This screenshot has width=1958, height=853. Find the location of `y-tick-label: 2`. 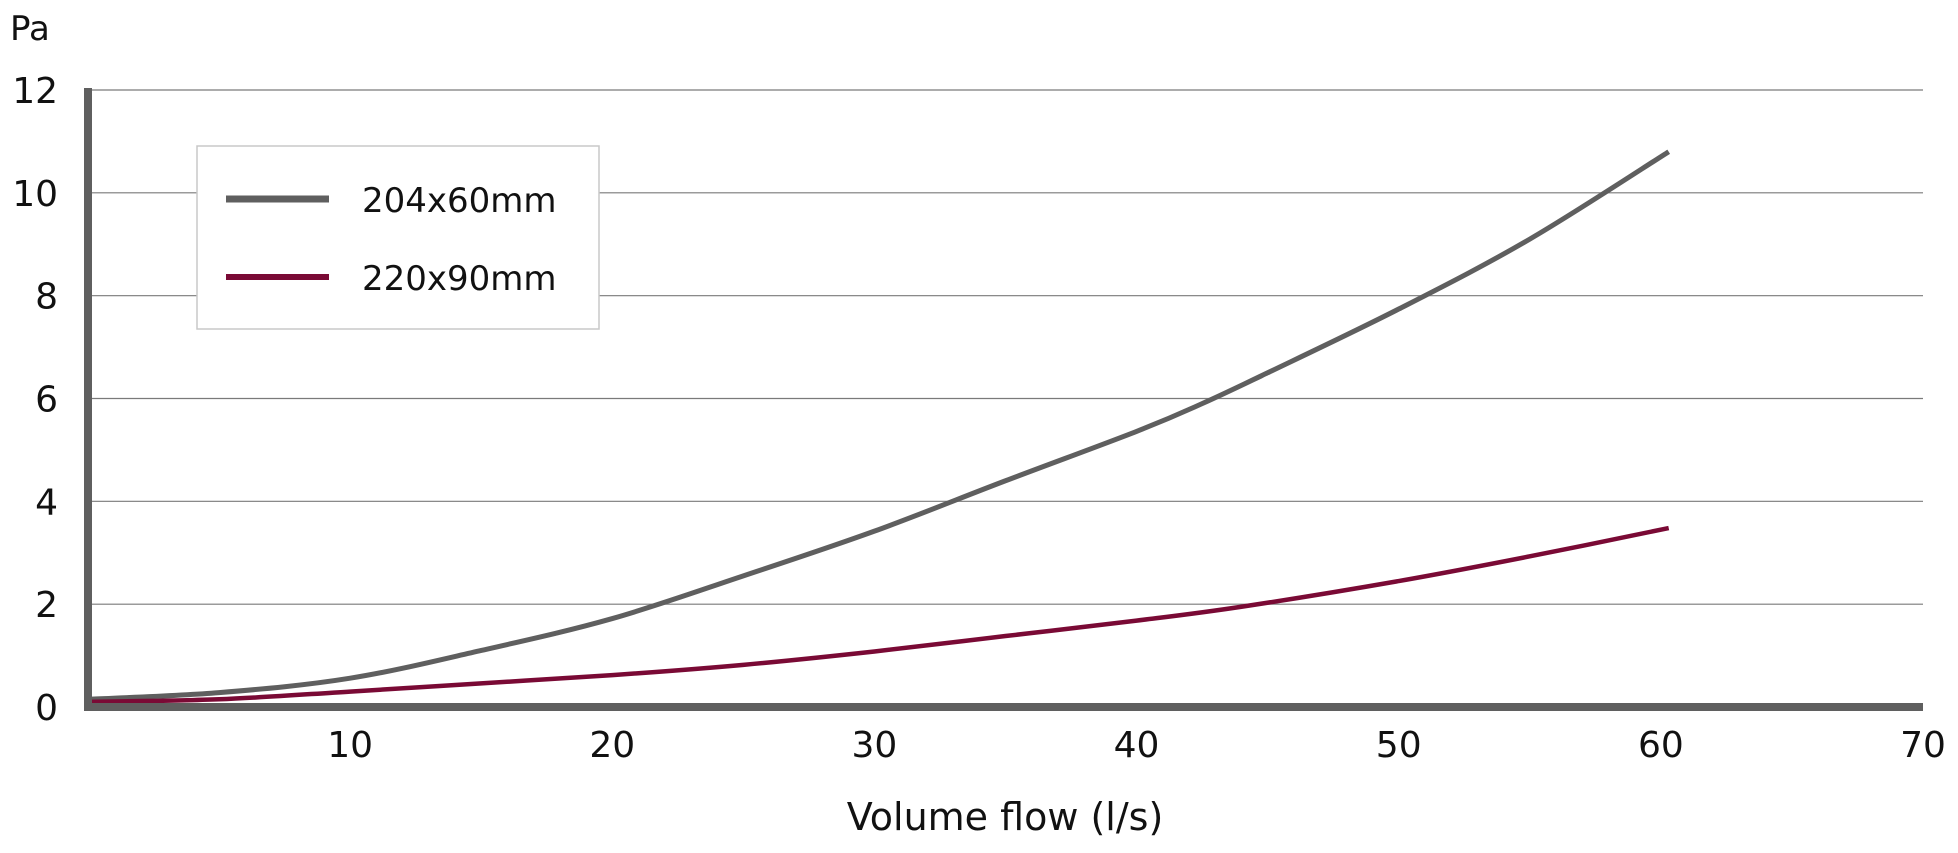

y-tick-label: 2 is located at coordinates (46, 605).